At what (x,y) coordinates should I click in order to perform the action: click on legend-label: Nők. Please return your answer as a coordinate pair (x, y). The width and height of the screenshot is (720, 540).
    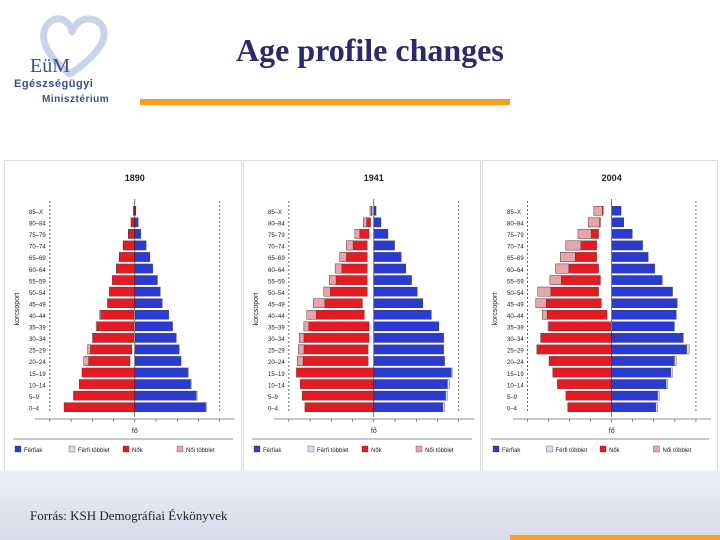
    Looking at the image, I should click on (377, 451).